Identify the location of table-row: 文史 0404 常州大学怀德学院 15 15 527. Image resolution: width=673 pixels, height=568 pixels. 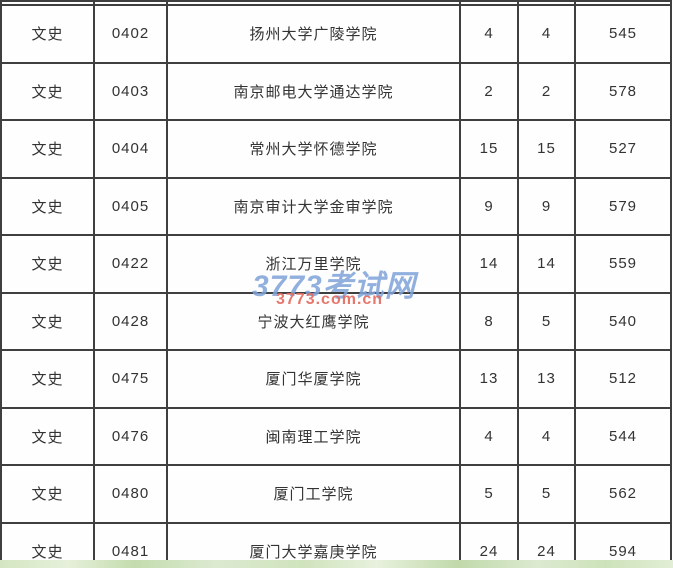
(336, 149).